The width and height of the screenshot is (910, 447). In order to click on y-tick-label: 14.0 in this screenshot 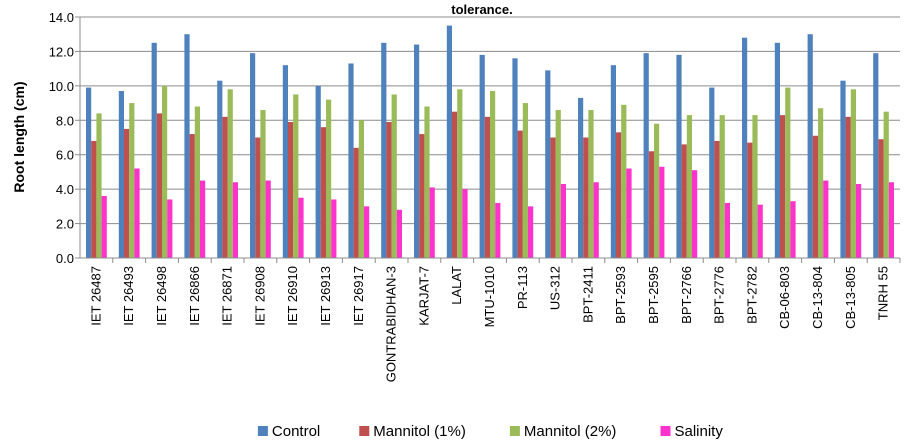, I will do `click(61, 17)`.